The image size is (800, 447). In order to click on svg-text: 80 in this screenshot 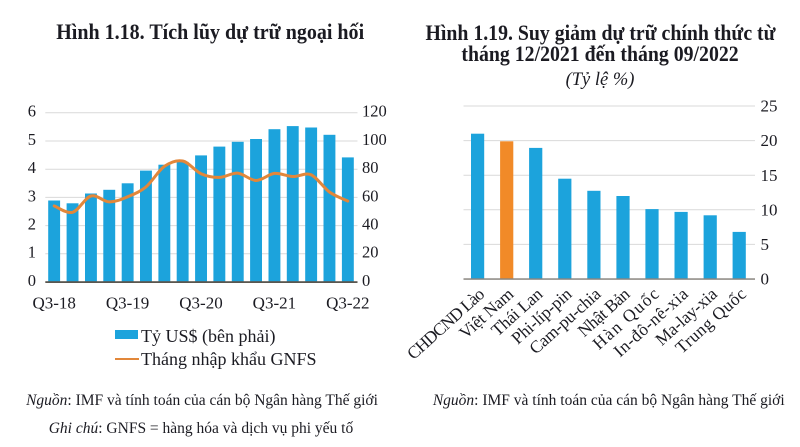, I will do `click(370, 167)`.